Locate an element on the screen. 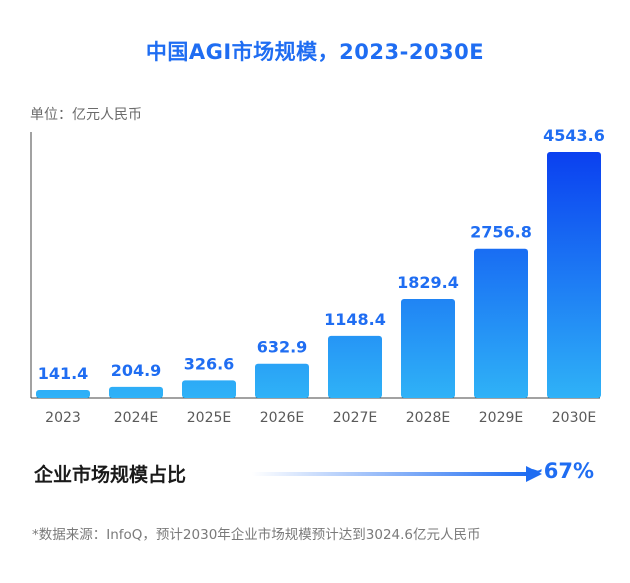 This screenshot has width=630, height=583. tick-label-2023: 2023 is located at coordinates (63, 418).